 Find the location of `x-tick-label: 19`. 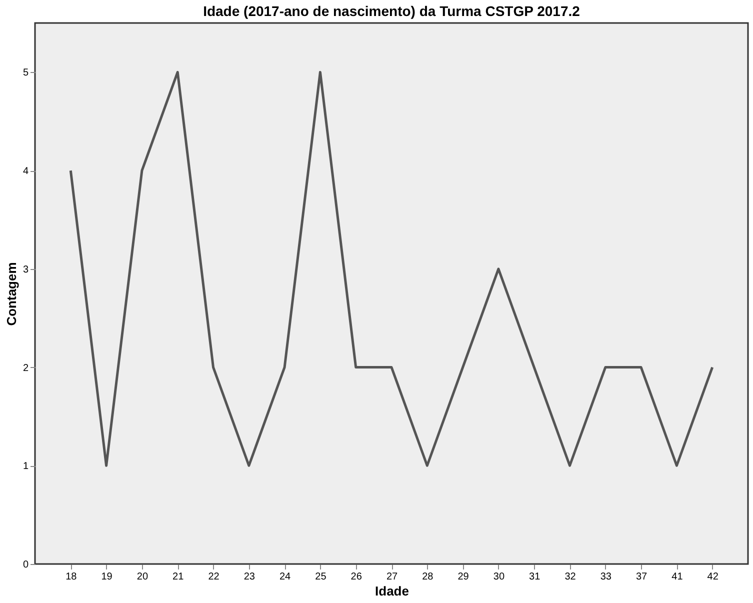

x-tick-label: 19 is located at coordinates (107, 577).